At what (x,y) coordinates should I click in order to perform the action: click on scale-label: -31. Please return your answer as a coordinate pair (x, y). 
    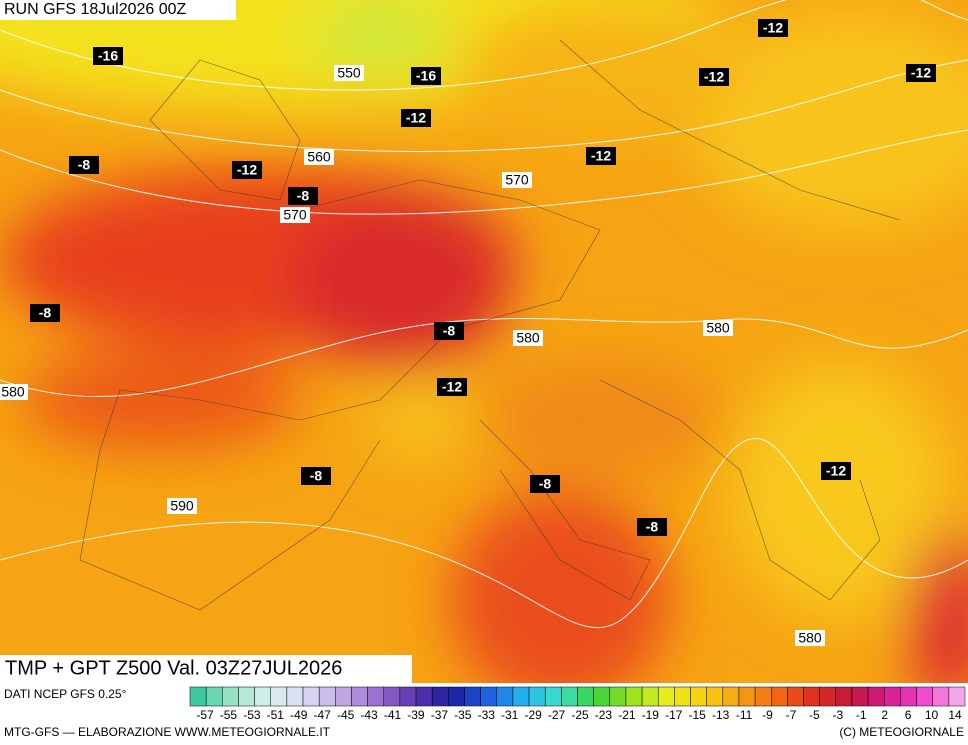
    Looking at the image, I should click on (510, 715).